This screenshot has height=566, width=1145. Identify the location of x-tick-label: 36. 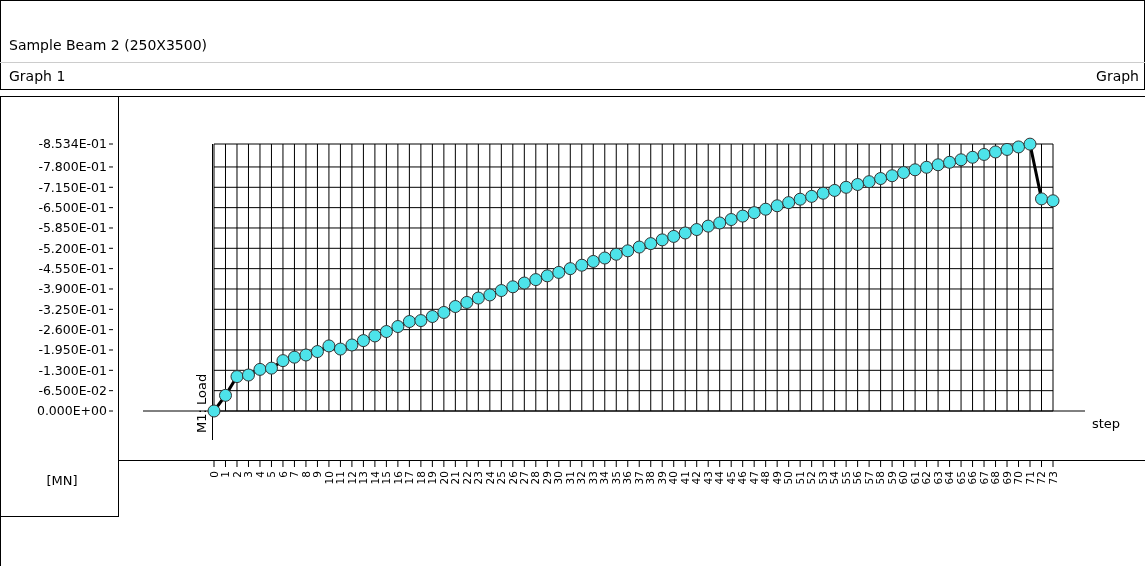
(627, 477).